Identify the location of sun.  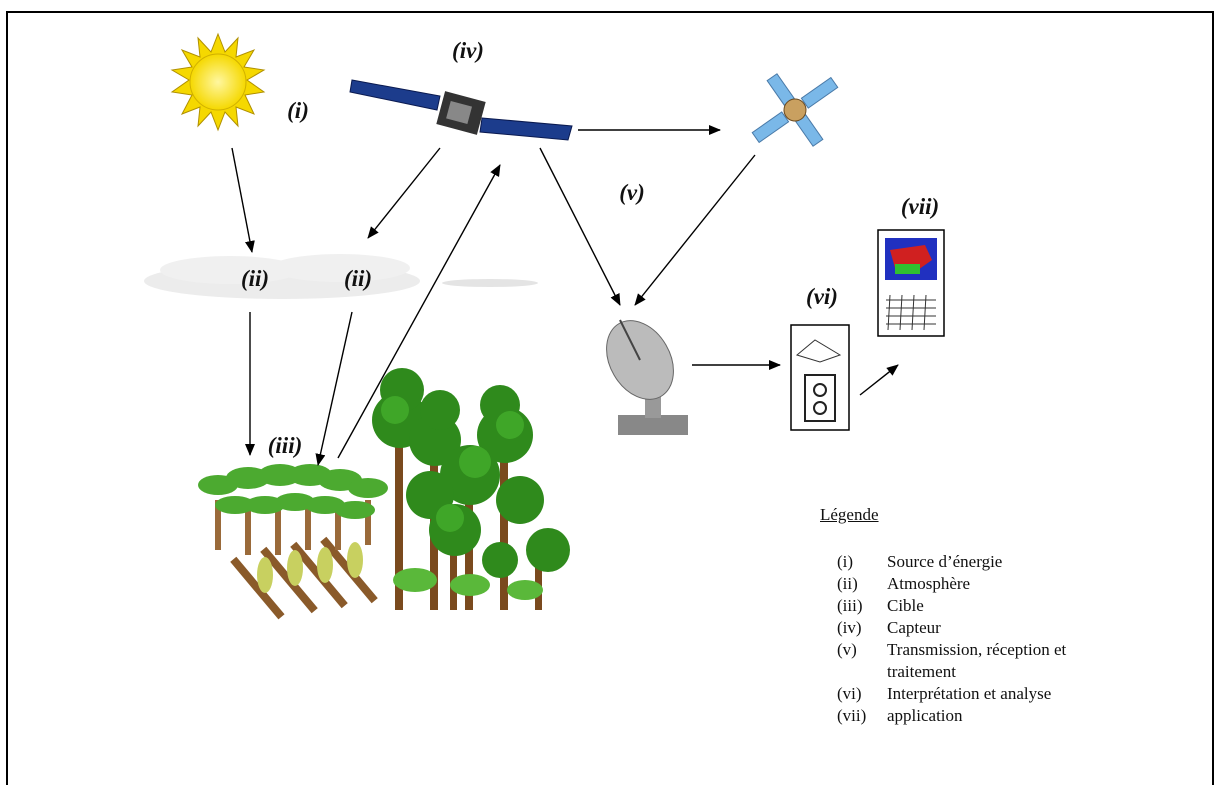
(218, 82).